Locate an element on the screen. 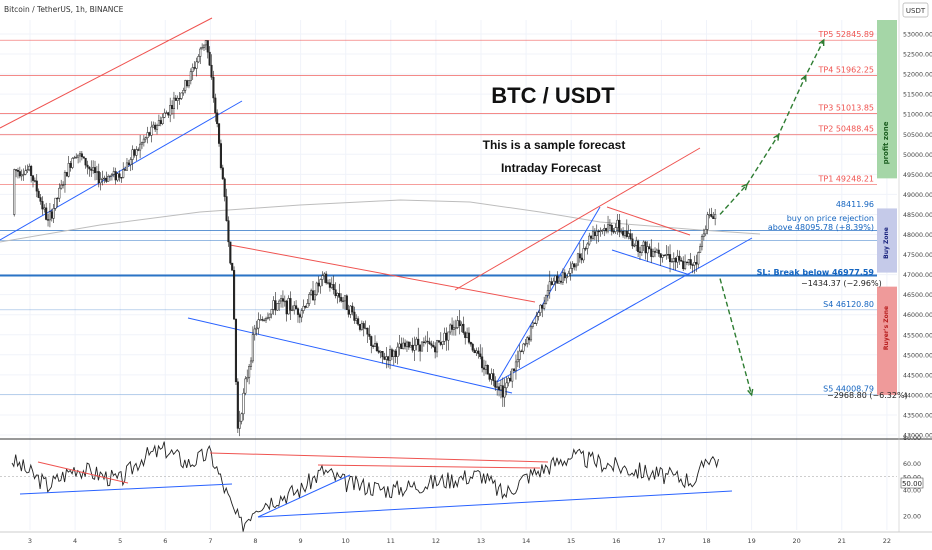 This screenshot has width=932, height=550. price-tick-label: 44500.00 is located at coordinates (917, 375).